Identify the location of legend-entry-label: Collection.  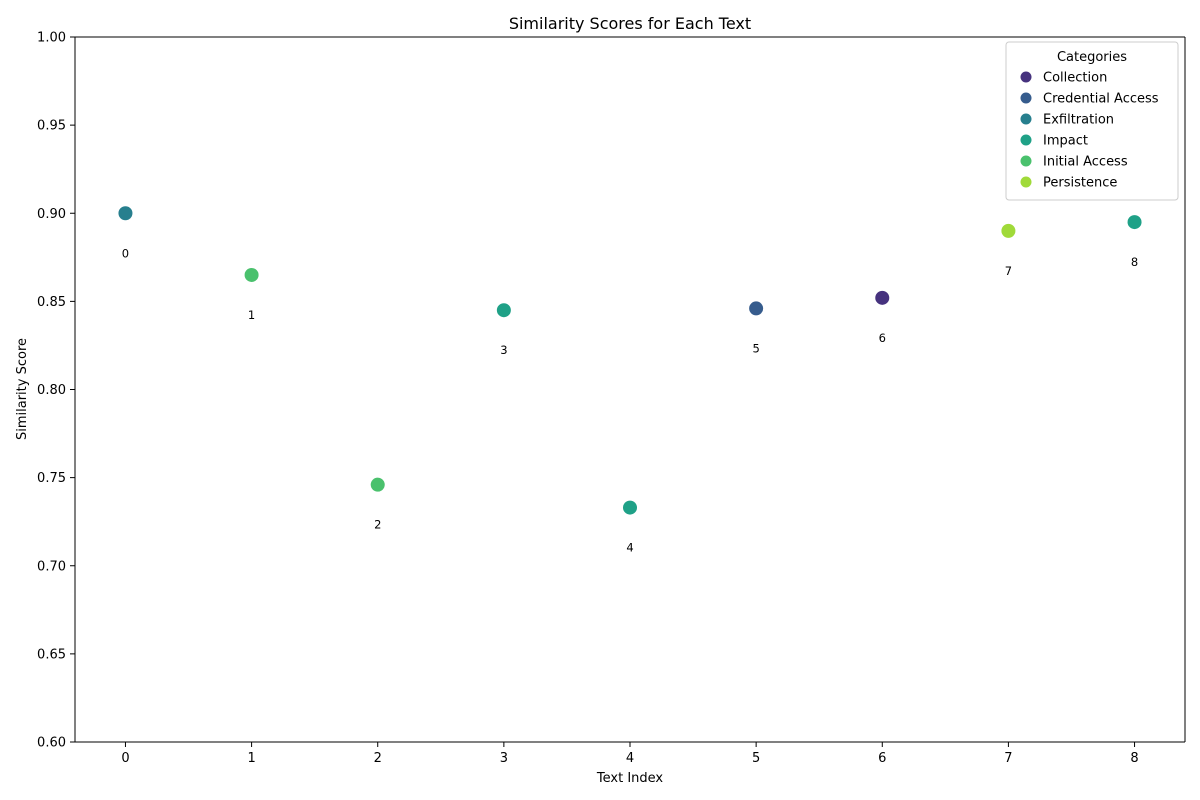
(1075, 78).